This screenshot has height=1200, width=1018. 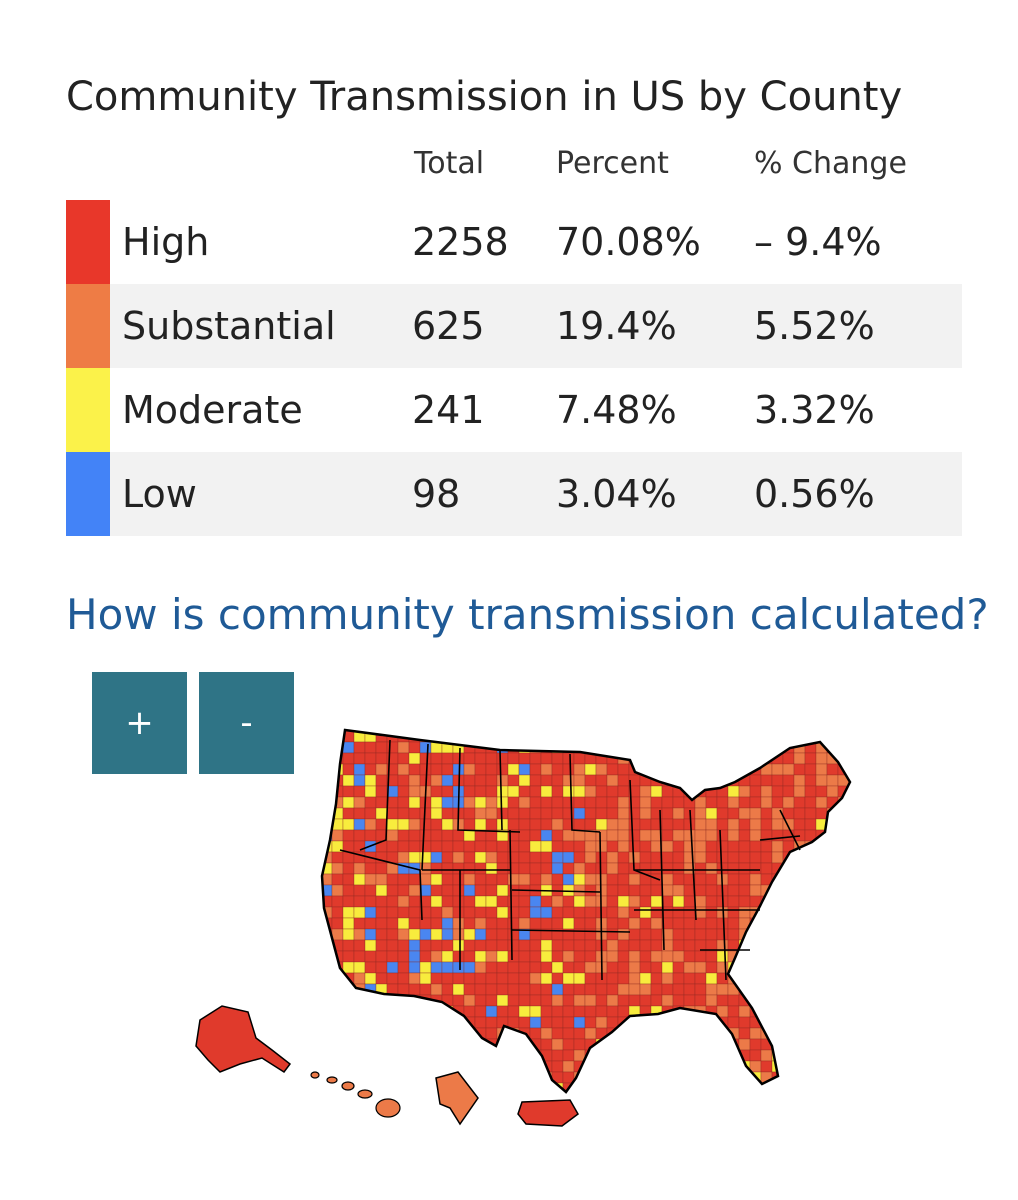 I want to click on zoom-out-button: -, so click(x=246, y=723).